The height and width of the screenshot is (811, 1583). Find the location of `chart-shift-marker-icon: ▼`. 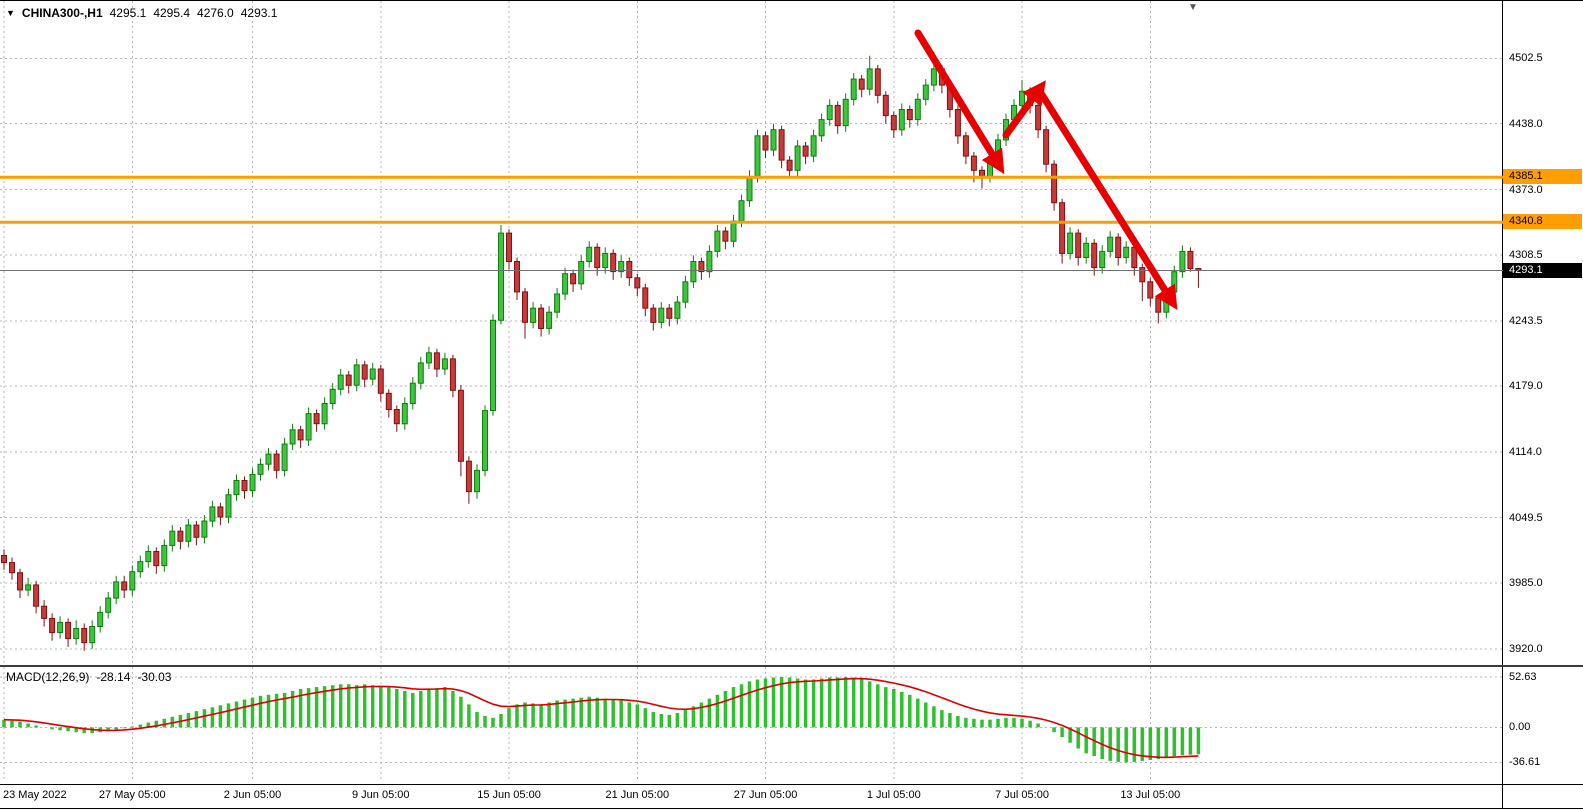

chart-shift-marker-icon: ▼ is located at coordinates (1193, 7).